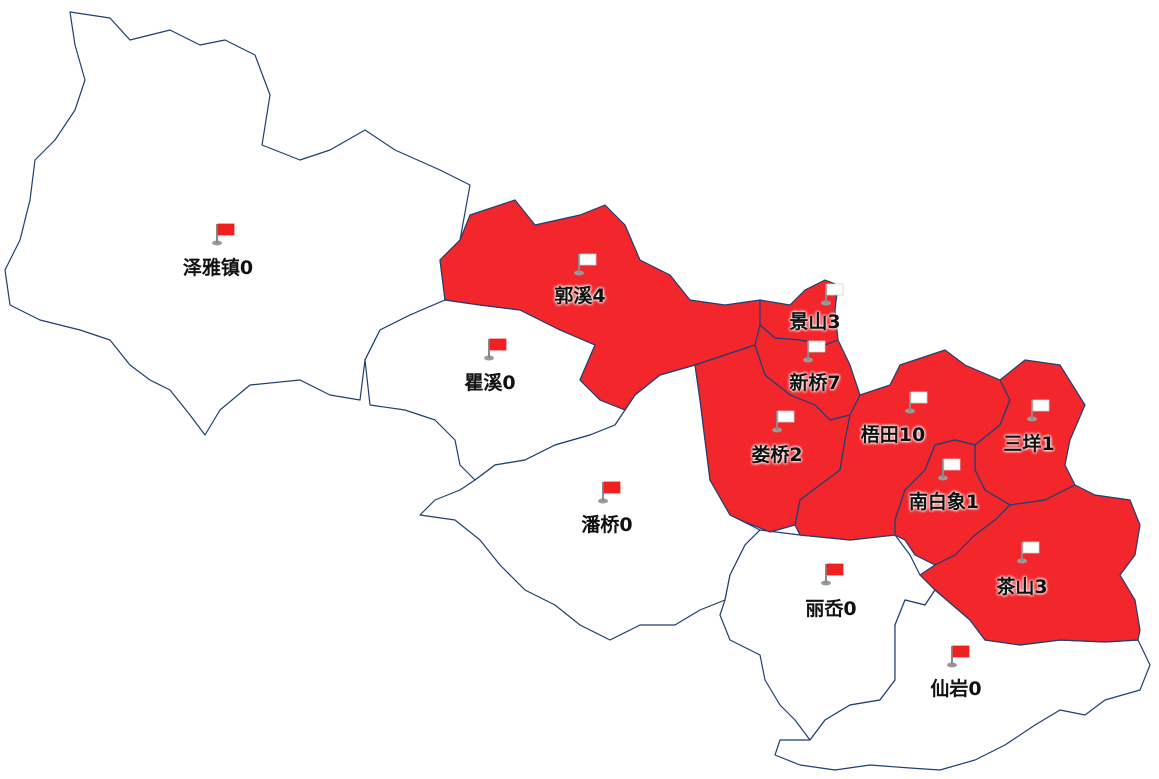 The height and width of the screenshot is (779, 1159). I want to click on label-panqiao: 潘桥0, so click(607, 525).